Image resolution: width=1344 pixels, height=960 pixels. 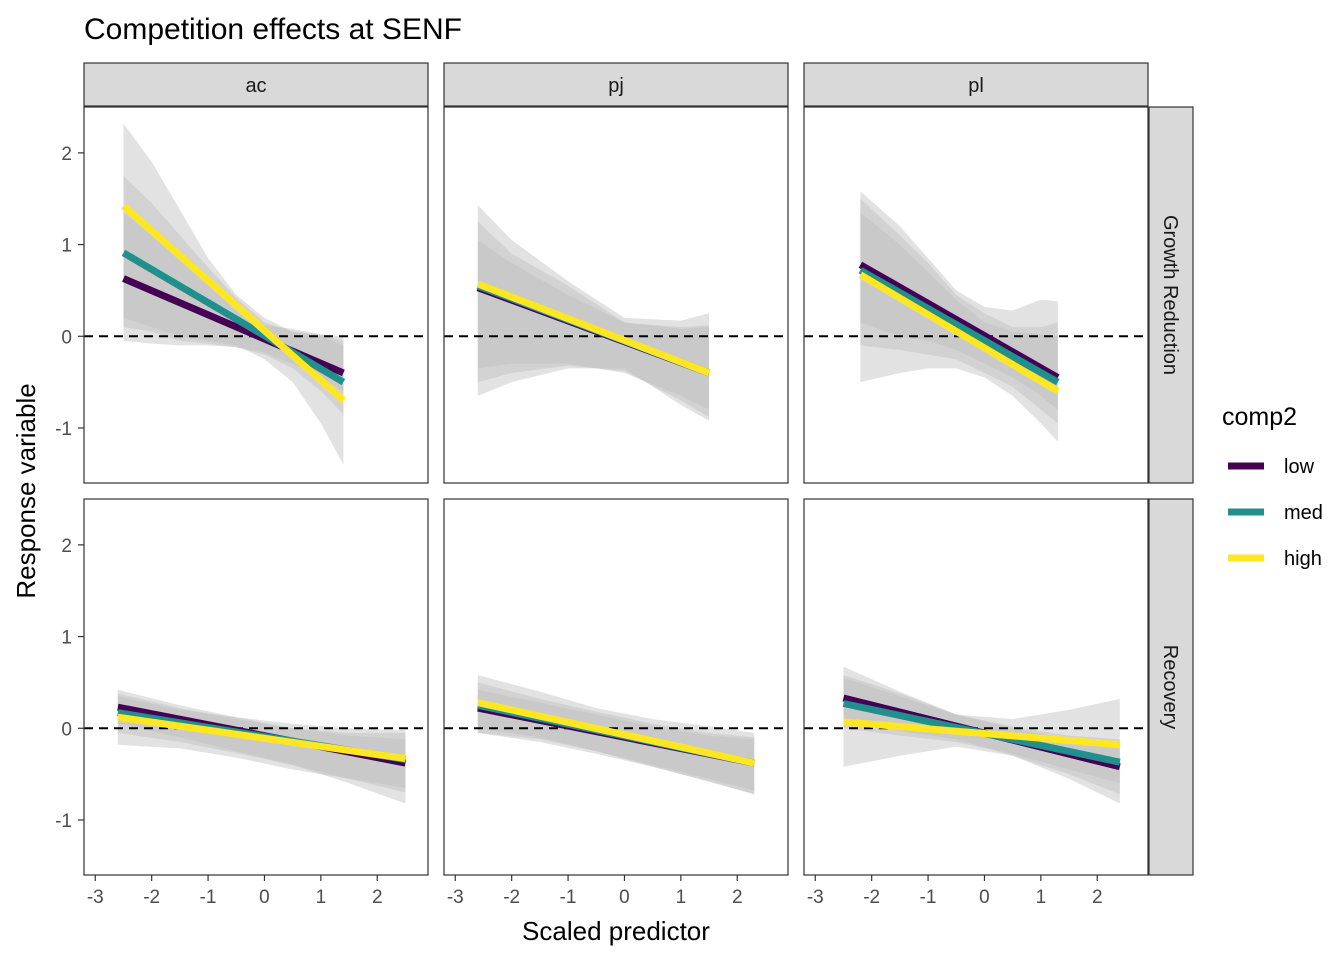 I want to click on panel-pl-recovery, so click(x=976, y=735).